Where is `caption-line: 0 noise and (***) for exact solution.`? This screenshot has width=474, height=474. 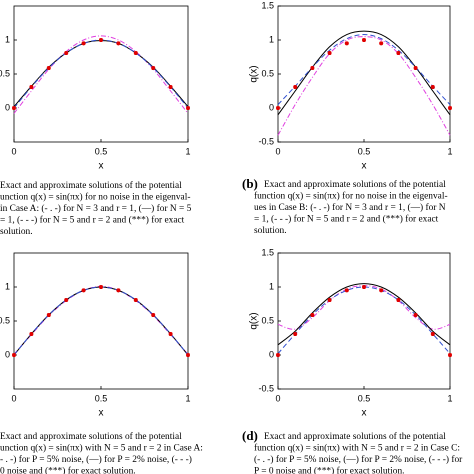 caption-line: 0 noise and (***) for exact solution. is located at coordinates (68, 470).